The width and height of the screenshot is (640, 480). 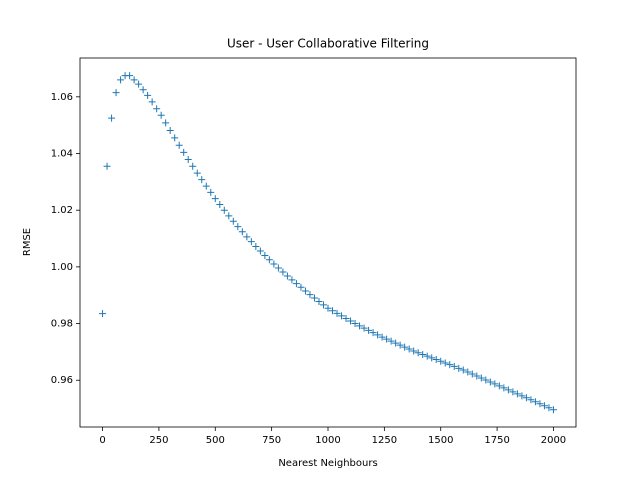 I want to click on x-tick-label: 0, so click(x=102, y=440).